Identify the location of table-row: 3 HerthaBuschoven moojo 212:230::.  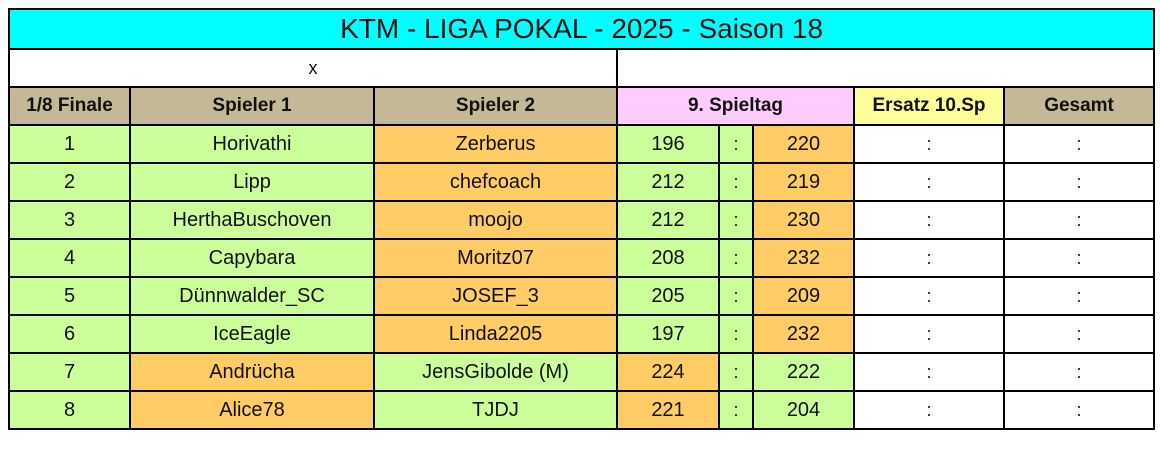
(582, 220).